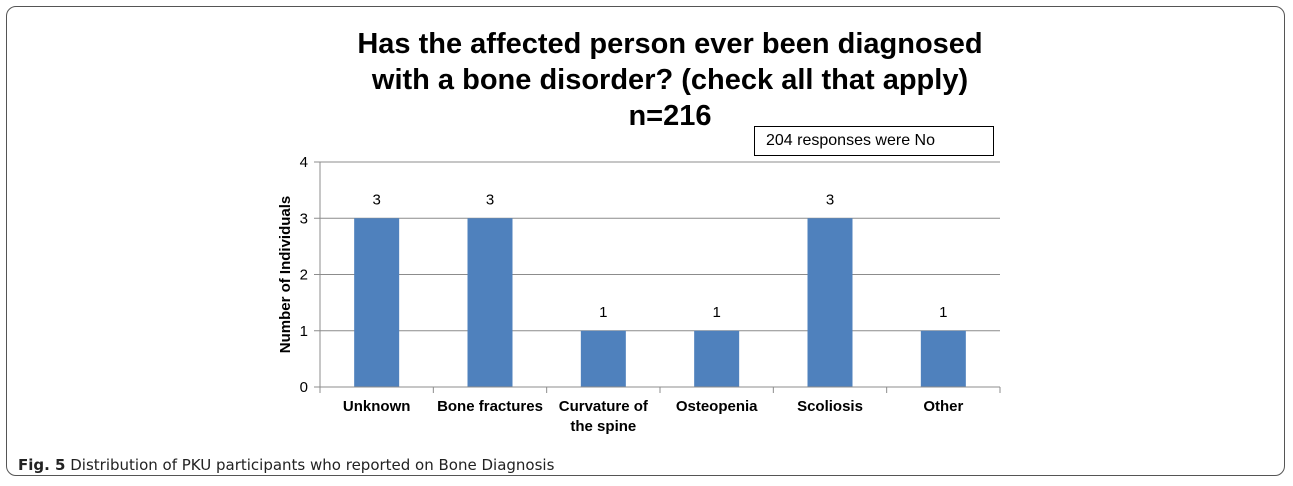 This screenshot has height=486, width=1293. Describe the element at coordinates (377, 406) in the screenshot. I see `x-category-label: Unknown` at that location.